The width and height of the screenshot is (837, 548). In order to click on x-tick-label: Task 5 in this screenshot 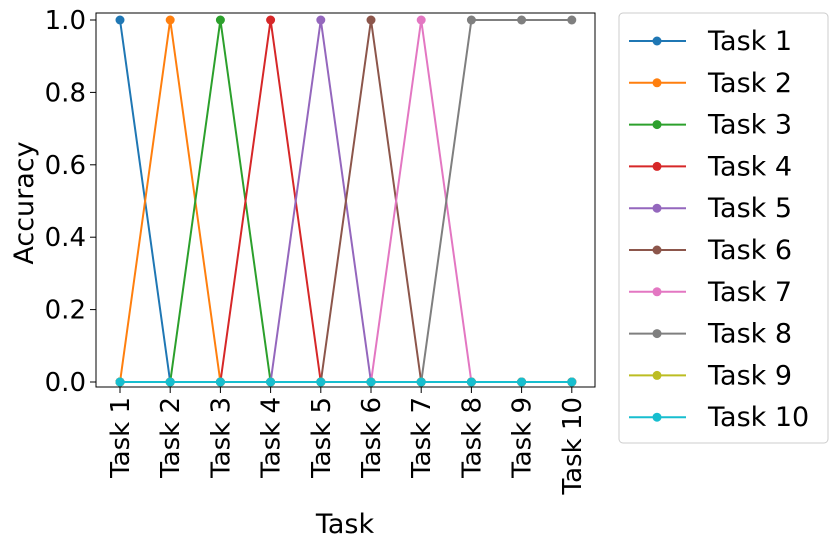, I will do `click(322, 438)`.